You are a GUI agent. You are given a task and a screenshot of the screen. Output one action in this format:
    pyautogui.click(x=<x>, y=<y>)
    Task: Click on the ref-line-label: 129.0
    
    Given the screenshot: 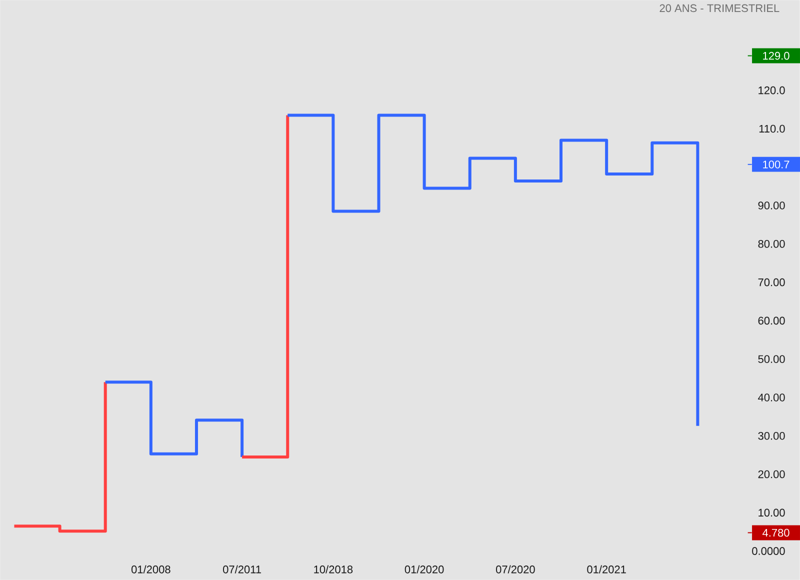 What is the action you would take?
    pyautogui.click(x=776, y=56)
    